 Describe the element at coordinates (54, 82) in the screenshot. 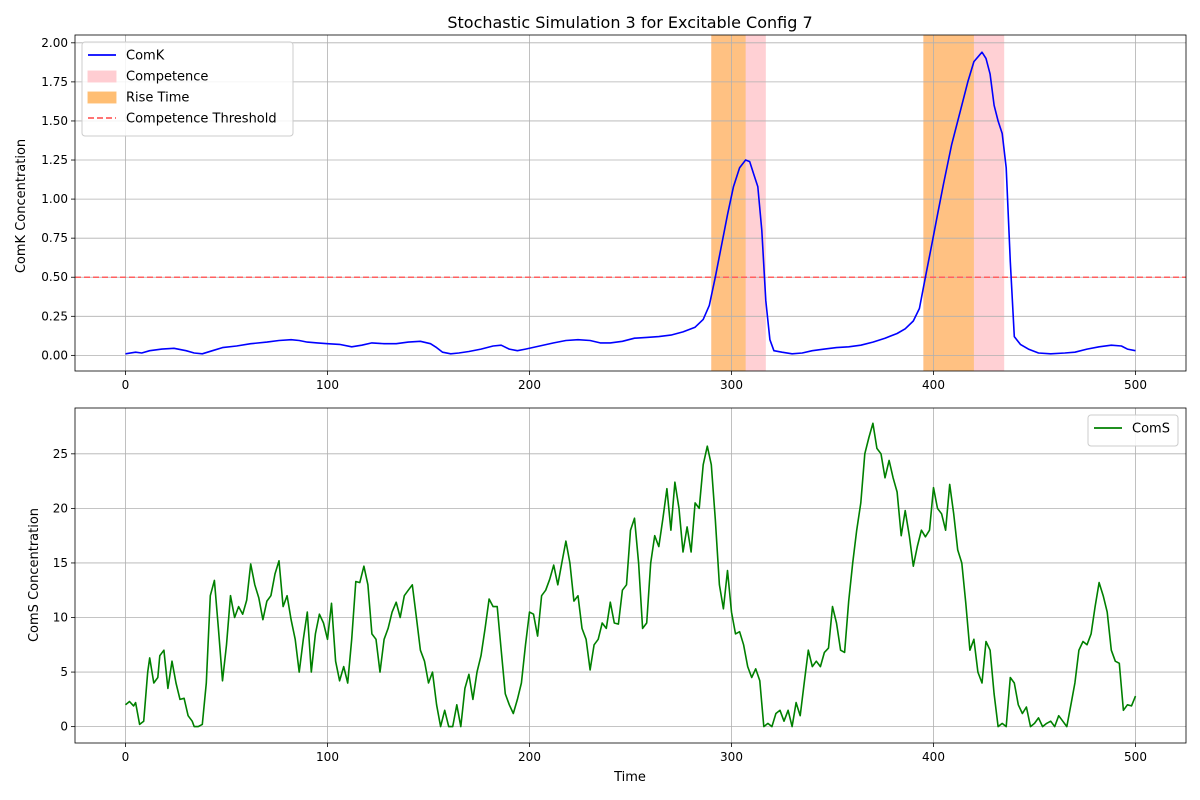

I see `comk-y-tick-label: 1.75` at that location.